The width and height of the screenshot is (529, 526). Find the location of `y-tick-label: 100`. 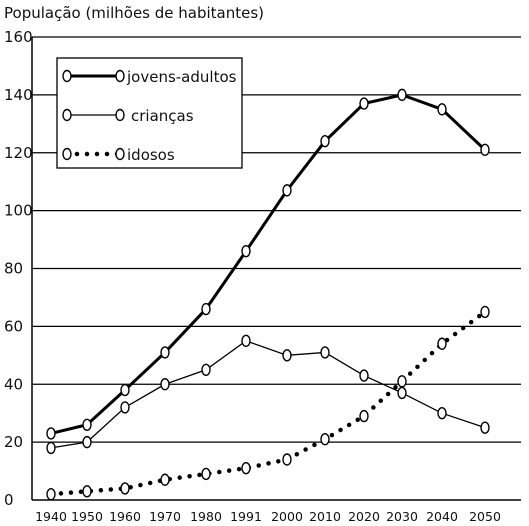

y-tick-label: 100 is located at coordinates (18, 211).